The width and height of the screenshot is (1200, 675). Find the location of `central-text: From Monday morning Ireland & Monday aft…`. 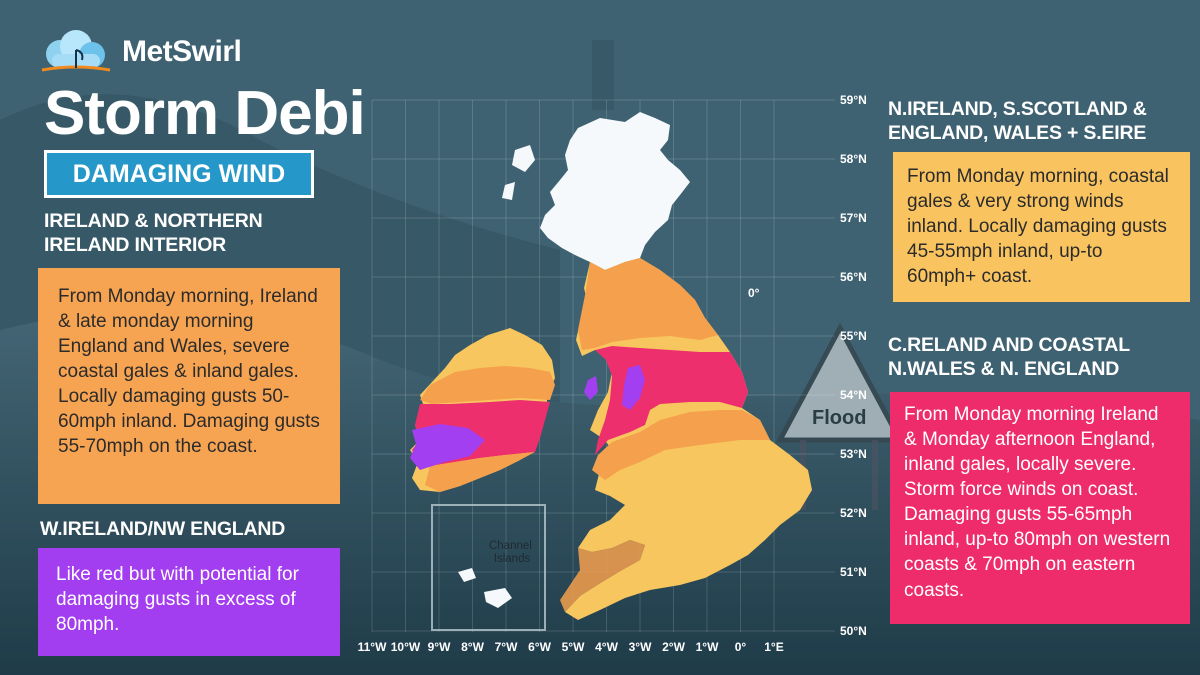

central-text: From Monday morning Ireland & Monday aft… is located at coordinates (1037, 502).